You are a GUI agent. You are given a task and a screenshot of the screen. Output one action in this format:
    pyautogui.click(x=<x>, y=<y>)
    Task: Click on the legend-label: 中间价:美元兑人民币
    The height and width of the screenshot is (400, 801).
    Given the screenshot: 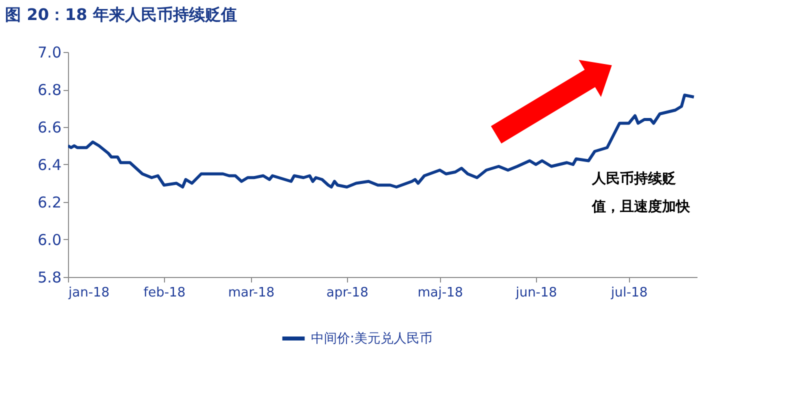 What is the action you would take?
    pyautogui.click(x=371, y=338)
    